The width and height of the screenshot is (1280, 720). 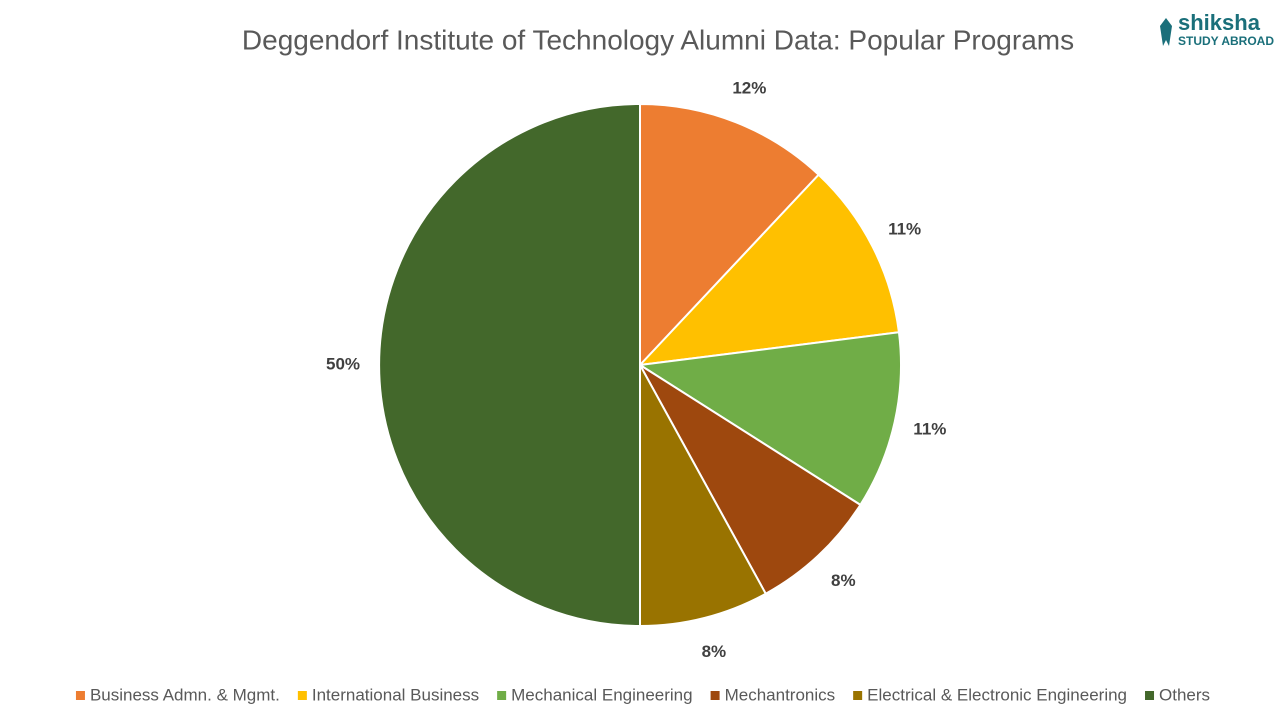 I want to click on legend-label: Electrical & Electronic Engineering, so click(x=997, y=694).